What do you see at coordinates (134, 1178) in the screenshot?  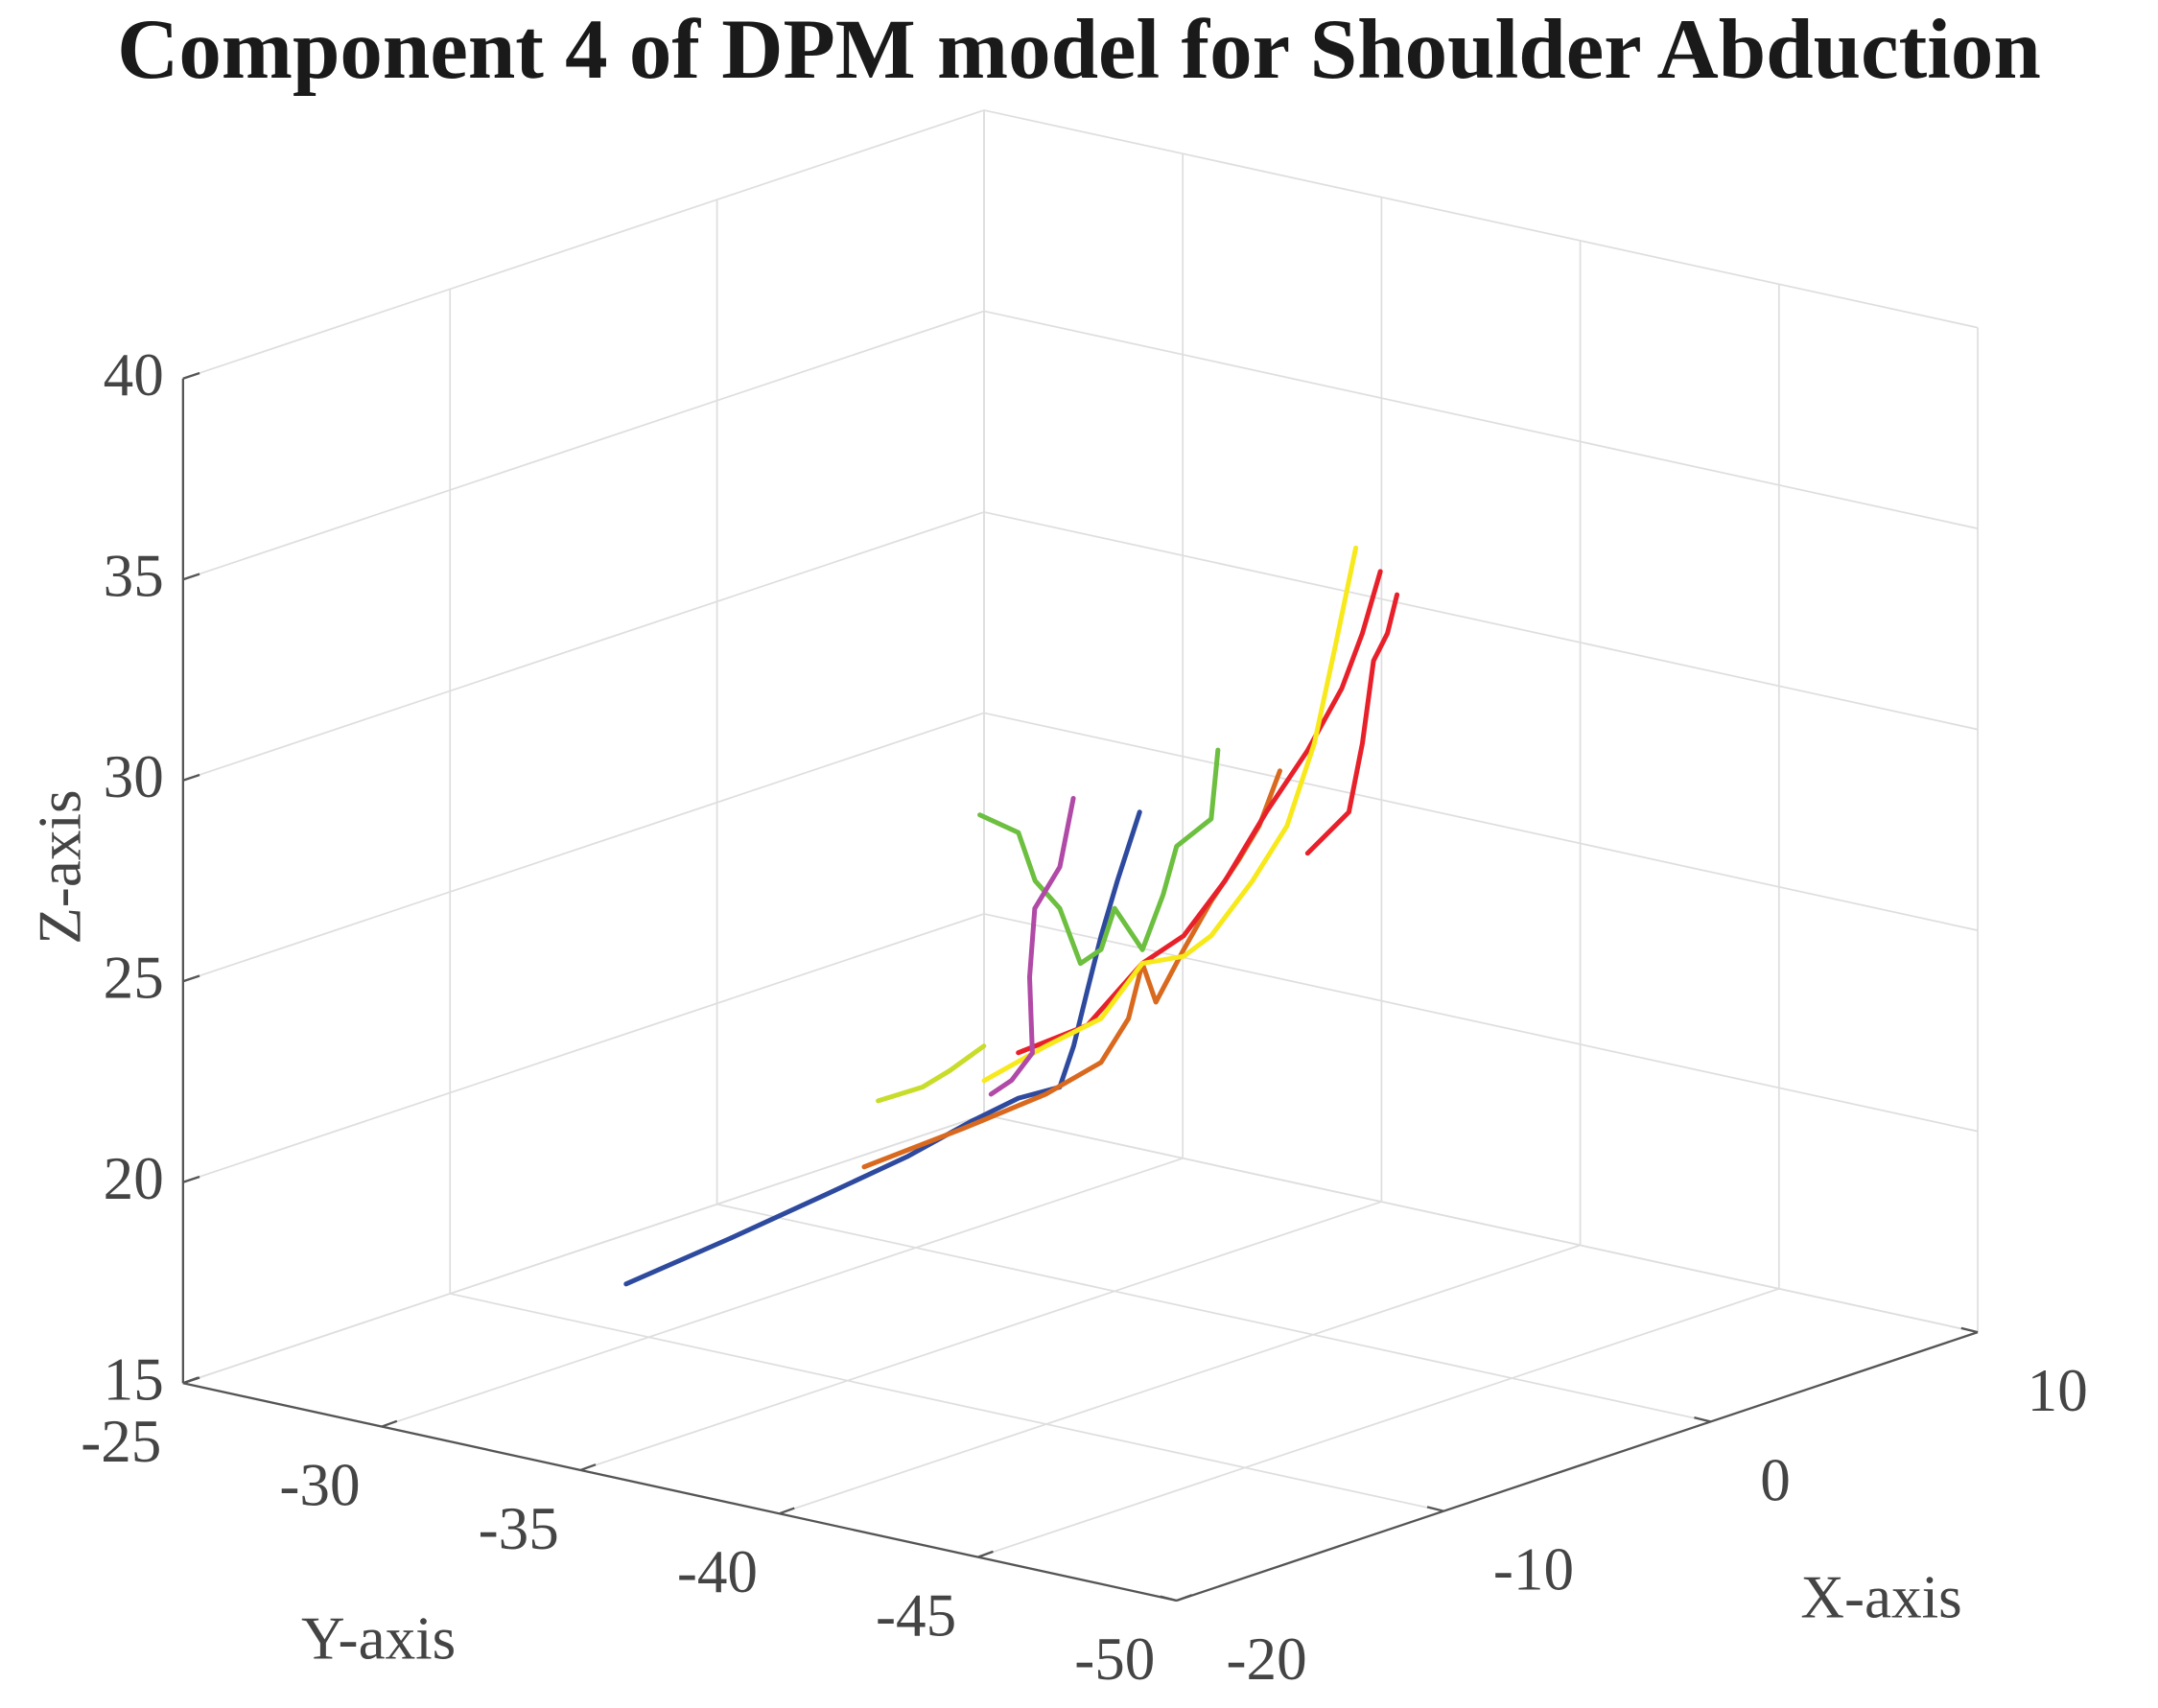 I see `z-tick-label: 20` at bounding box center [134, 1178].